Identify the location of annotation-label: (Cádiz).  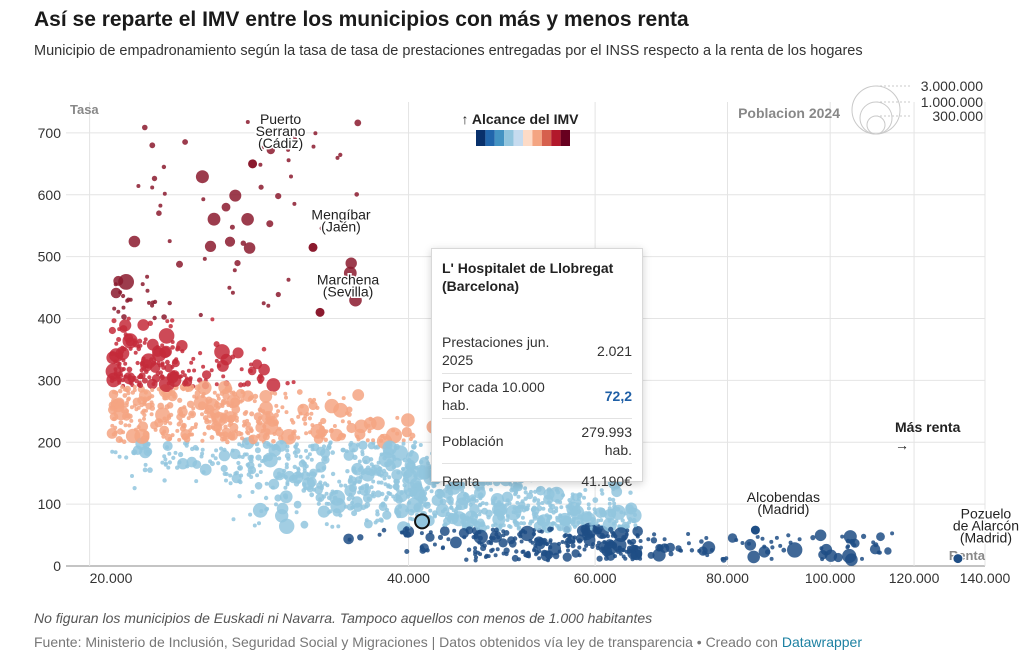
(280, 143).